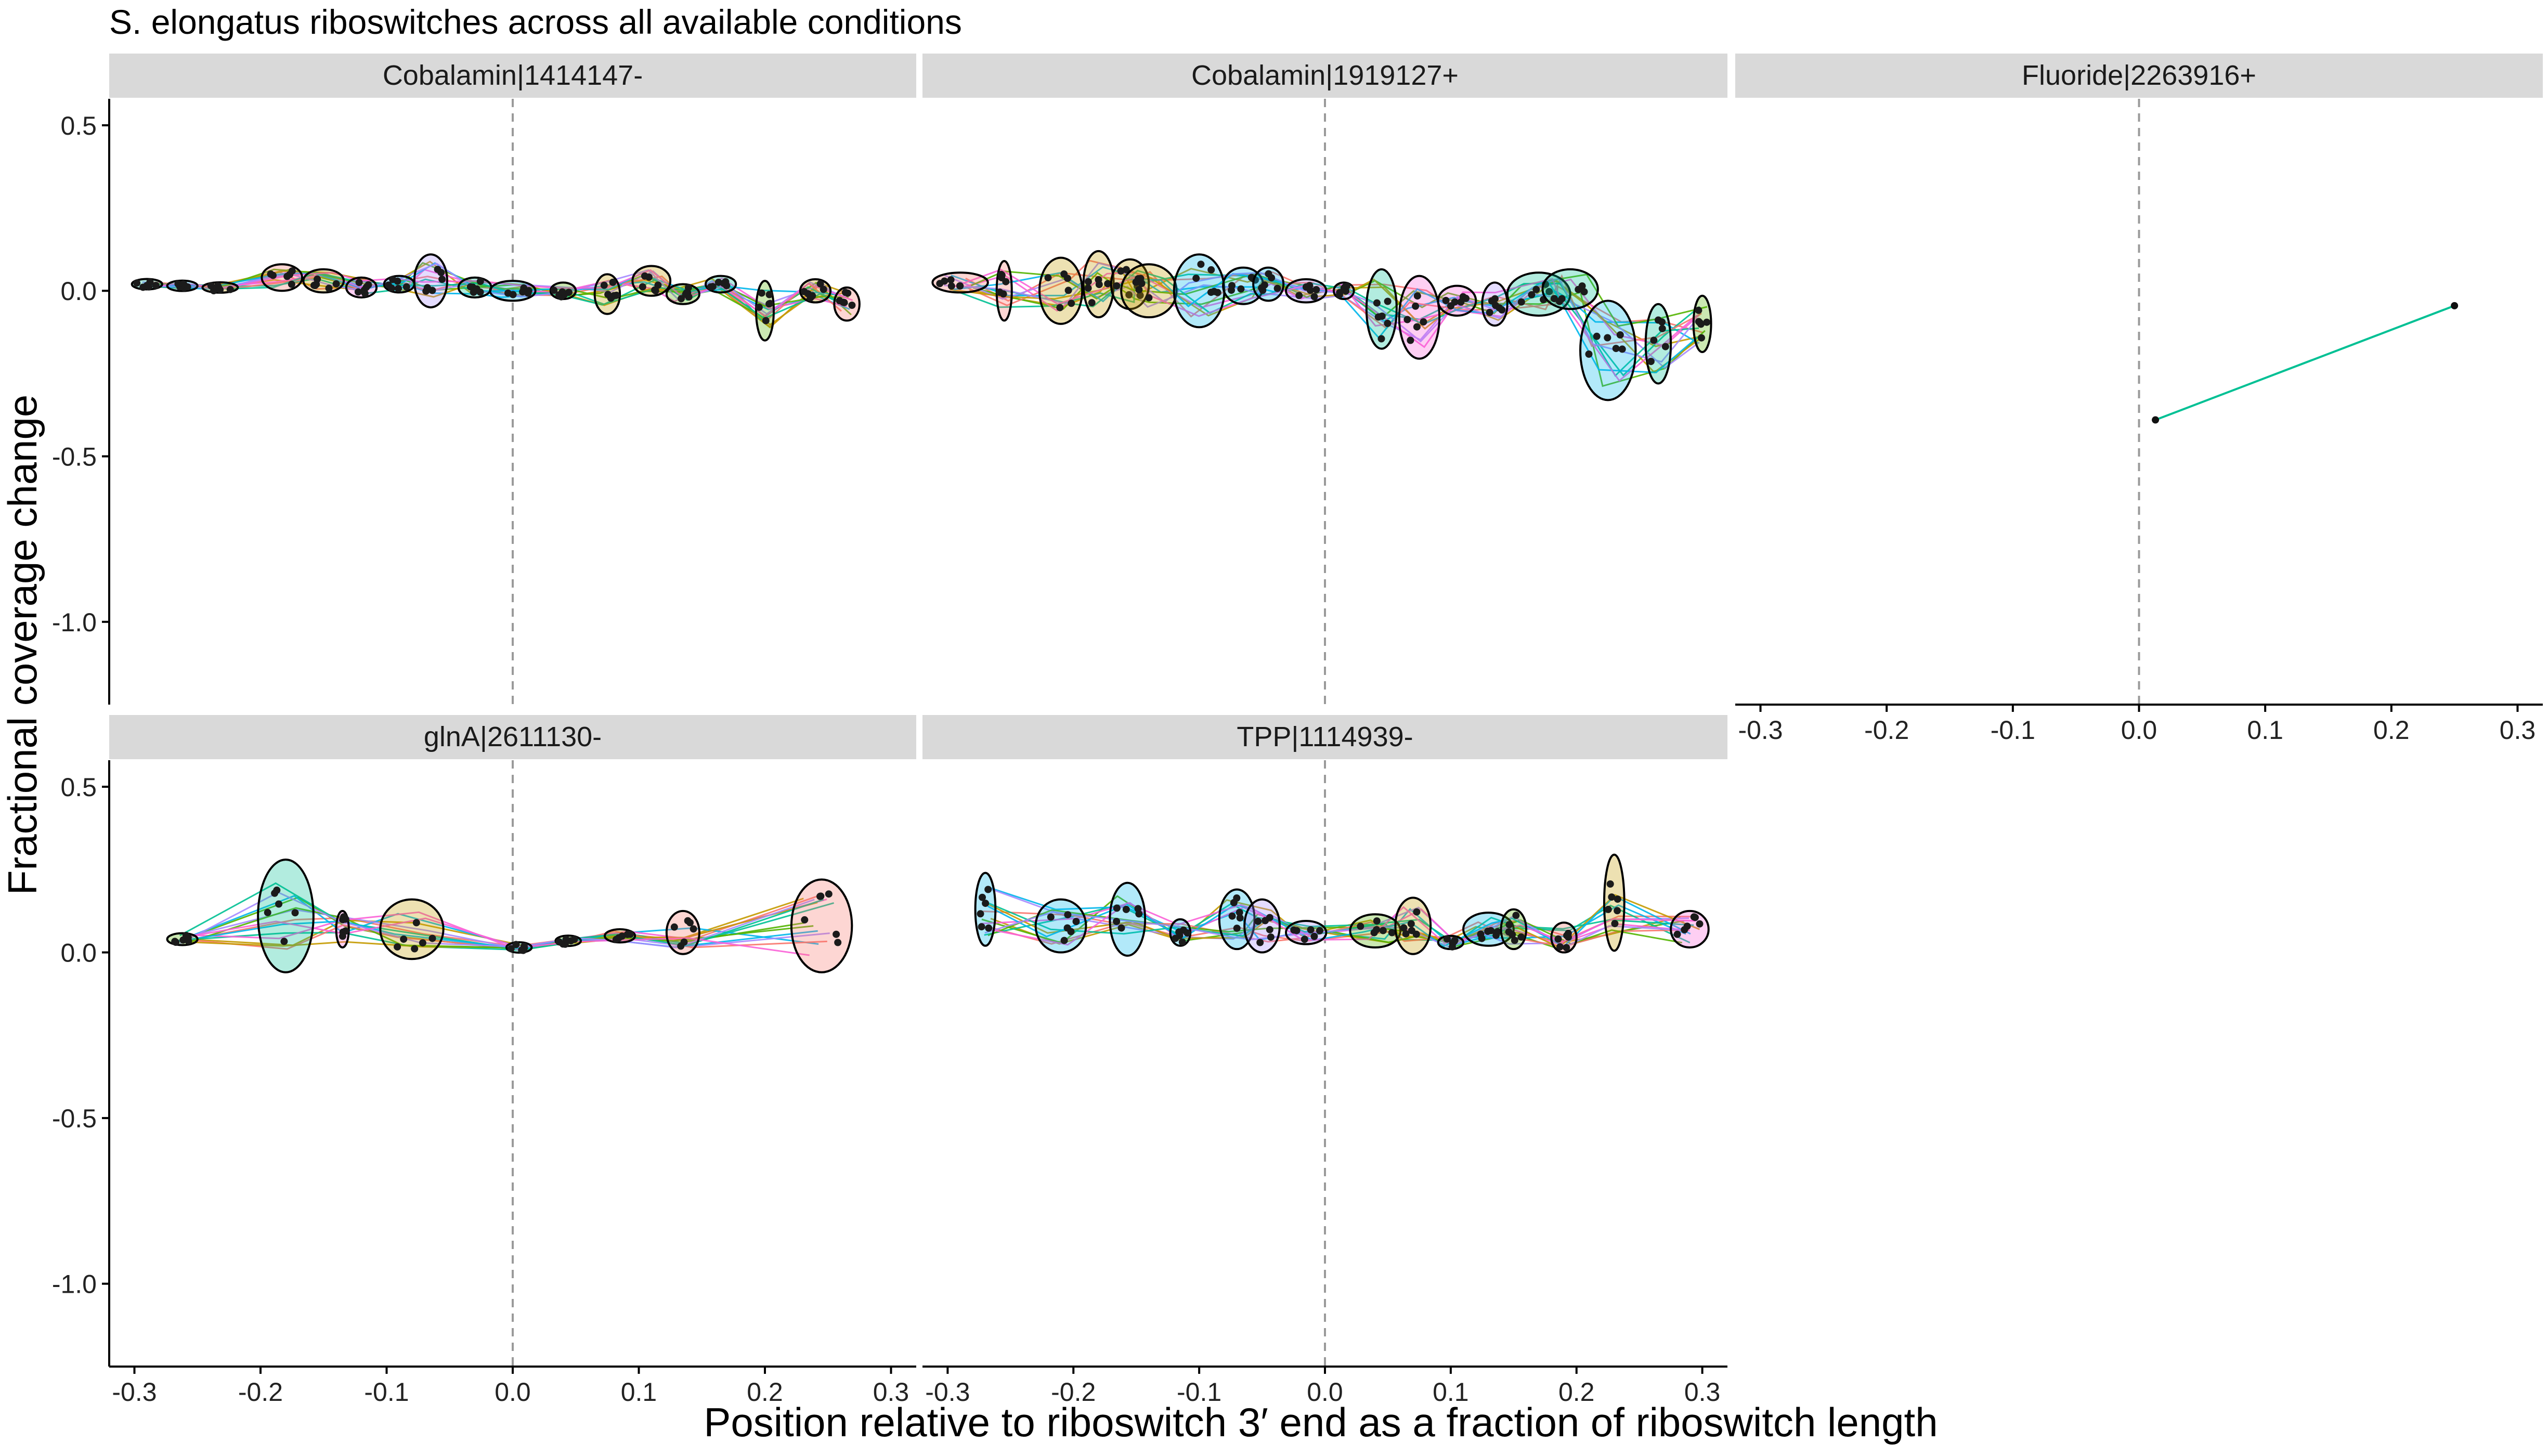 Image resolution: width=2548 pixels, height=1456 pixels. Describe the element at coordinates (2305, 363) in the screenshot. I see `series-line` at that location.